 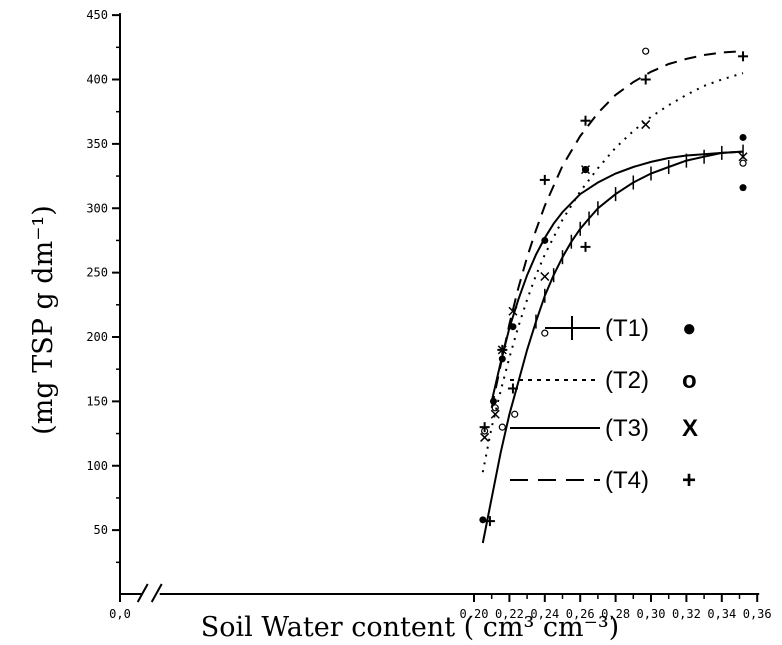 What do you see at coordinates (440, 607) in the screenshot?
I see `x-ticks: 0,0 0,20 0,22 0,24 0,26 0,28 0,30 0,32 0,34 0,36` at bounding box center [440, 607].